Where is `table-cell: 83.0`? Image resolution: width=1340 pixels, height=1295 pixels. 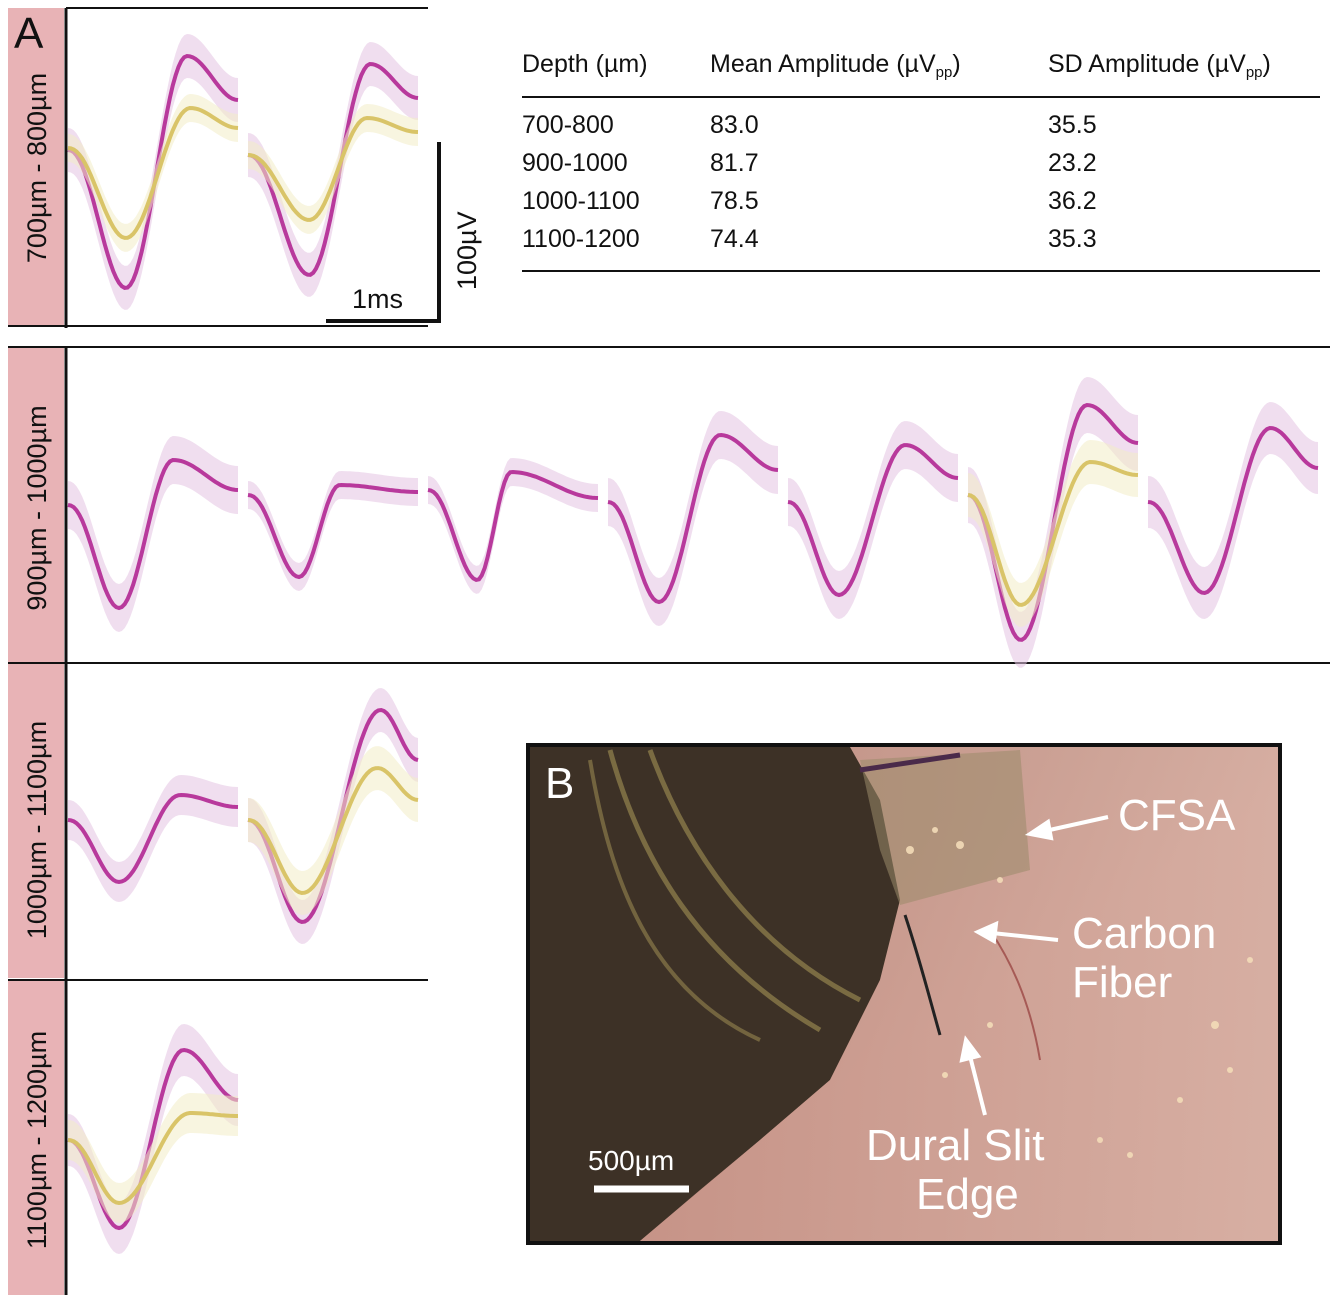
table-cell: 83.0 is located at coordinates (734, 125).